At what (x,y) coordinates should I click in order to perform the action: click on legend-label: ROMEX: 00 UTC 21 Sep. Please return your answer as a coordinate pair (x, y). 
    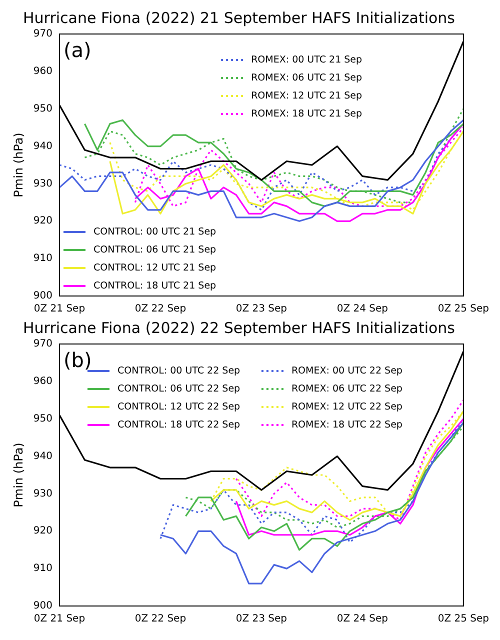
    Looking at the image, I should click on (306, 60).